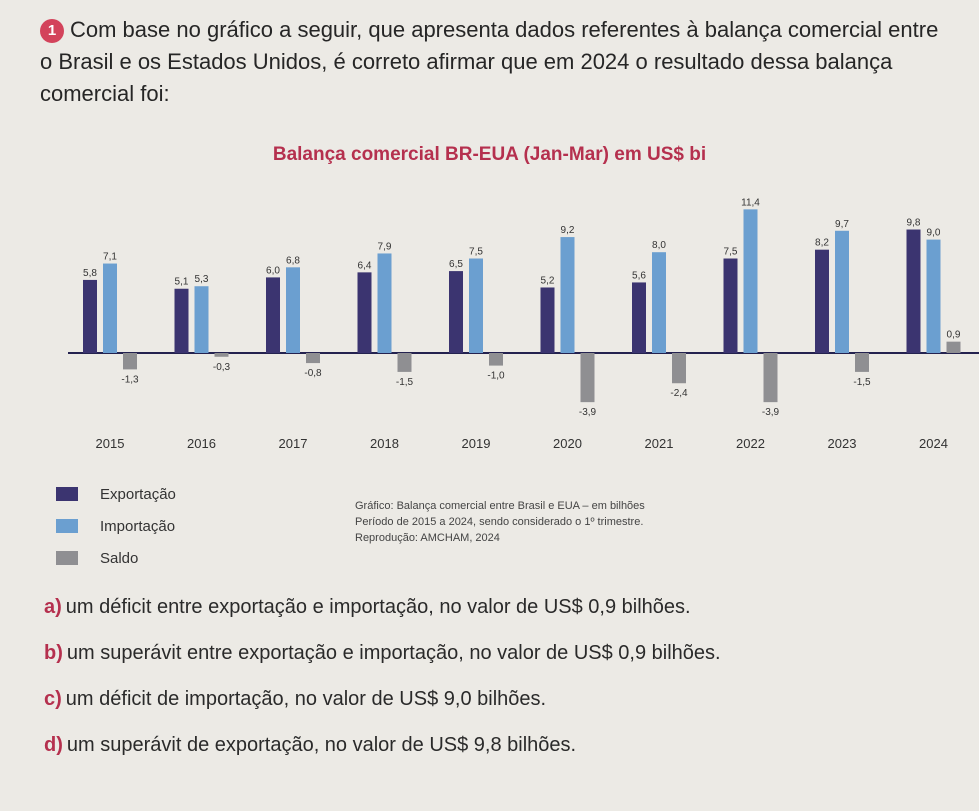 This screenshot has width=979, height=811. Describe the element at coordinates (913, 291) in the screenshot. I see `bar-exportao-2024` at that location.